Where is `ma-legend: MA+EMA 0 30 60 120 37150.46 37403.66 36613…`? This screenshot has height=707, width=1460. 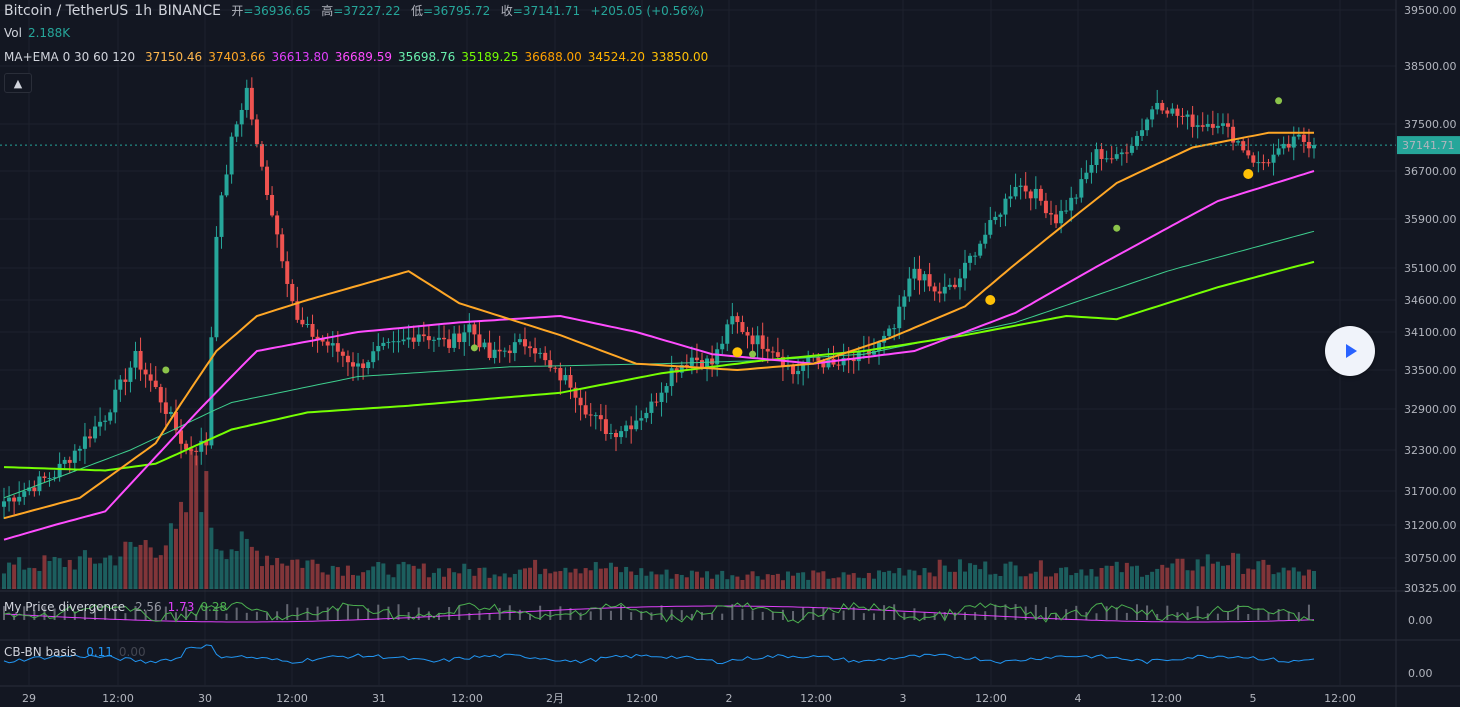 ma-legend: MA+EMA 0 30 60 120 37150.46 37403.66 36613… is located at coordinates (359, 57).